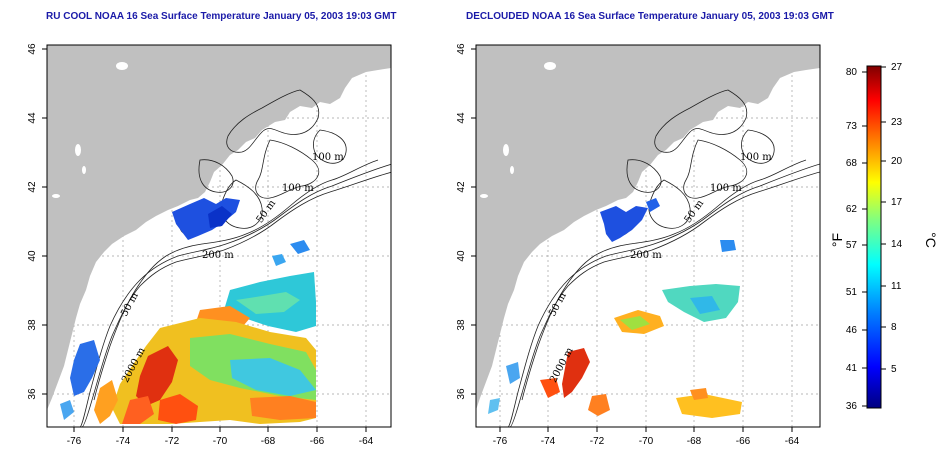  I want to click on colorbar-gradient, so click(874, 237).